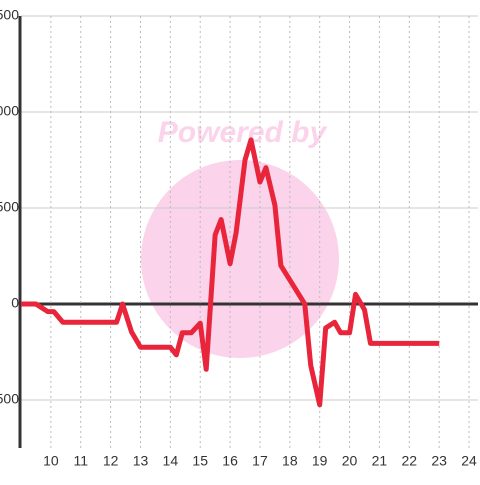 The width and height of the screenshot is (480, 485). What do you see at coordinates (51, 461) in the screenshot?
I see `x-tick-label: 10` at bounding box center [51, 461].